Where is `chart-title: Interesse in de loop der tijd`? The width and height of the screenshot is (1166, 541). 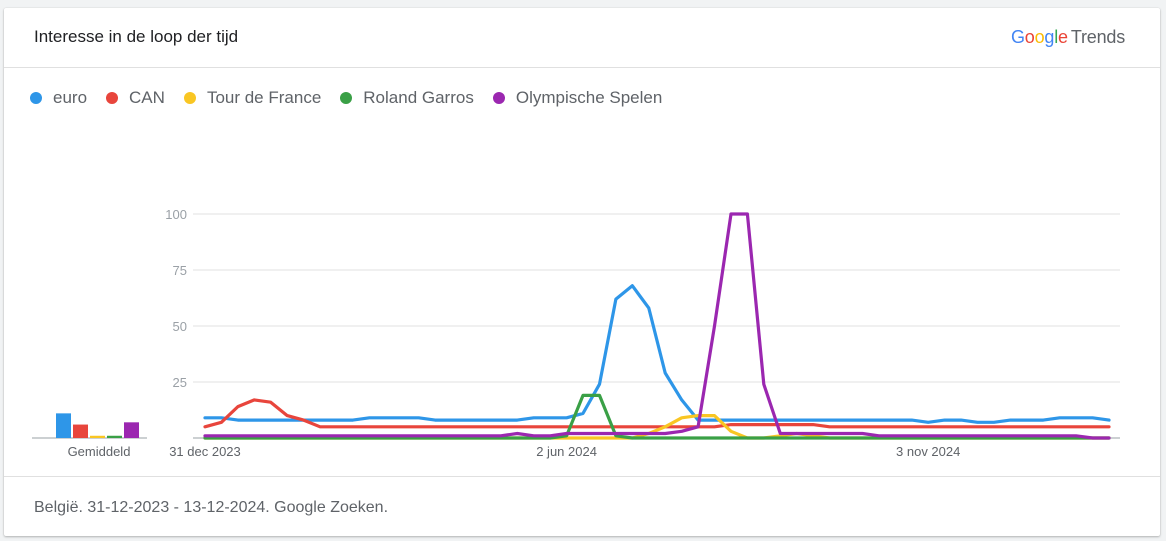 chart-title: Interesse in de loop der tijd is located at coordinates (136, 36).